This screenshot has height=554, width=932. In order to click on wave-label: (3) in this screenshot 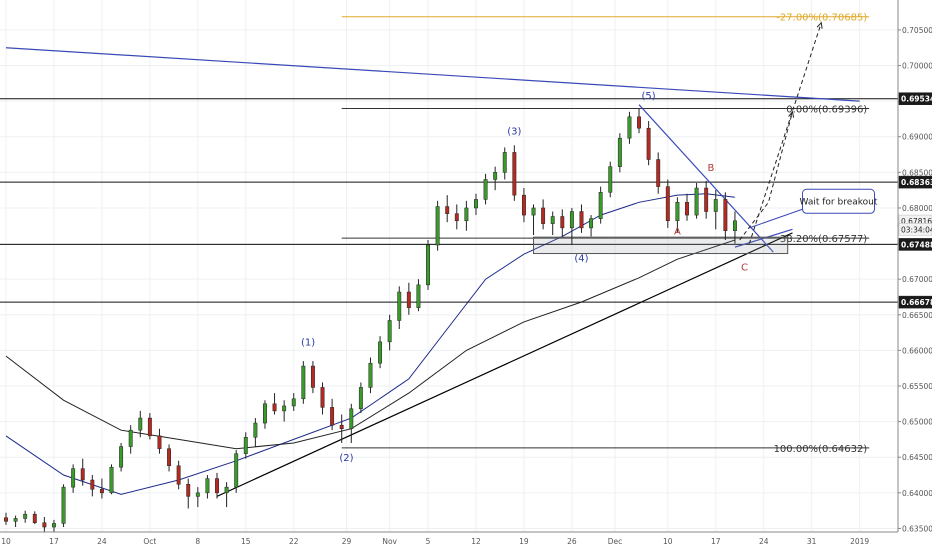, I will do `click(514, 132)`.